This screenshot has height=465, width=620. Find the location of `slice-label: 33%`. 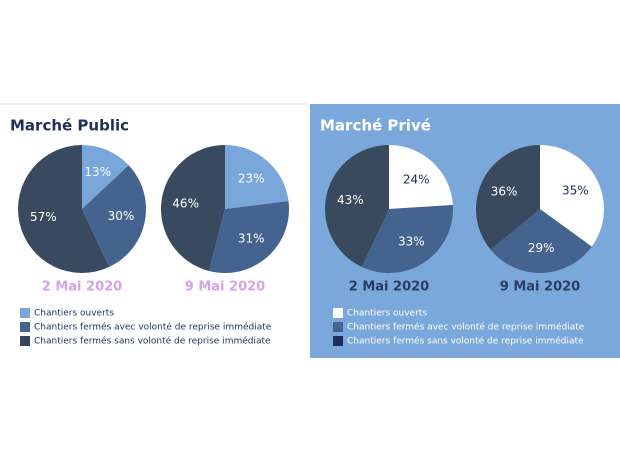

slice-label: 33% is located at coordinates (411, 241).